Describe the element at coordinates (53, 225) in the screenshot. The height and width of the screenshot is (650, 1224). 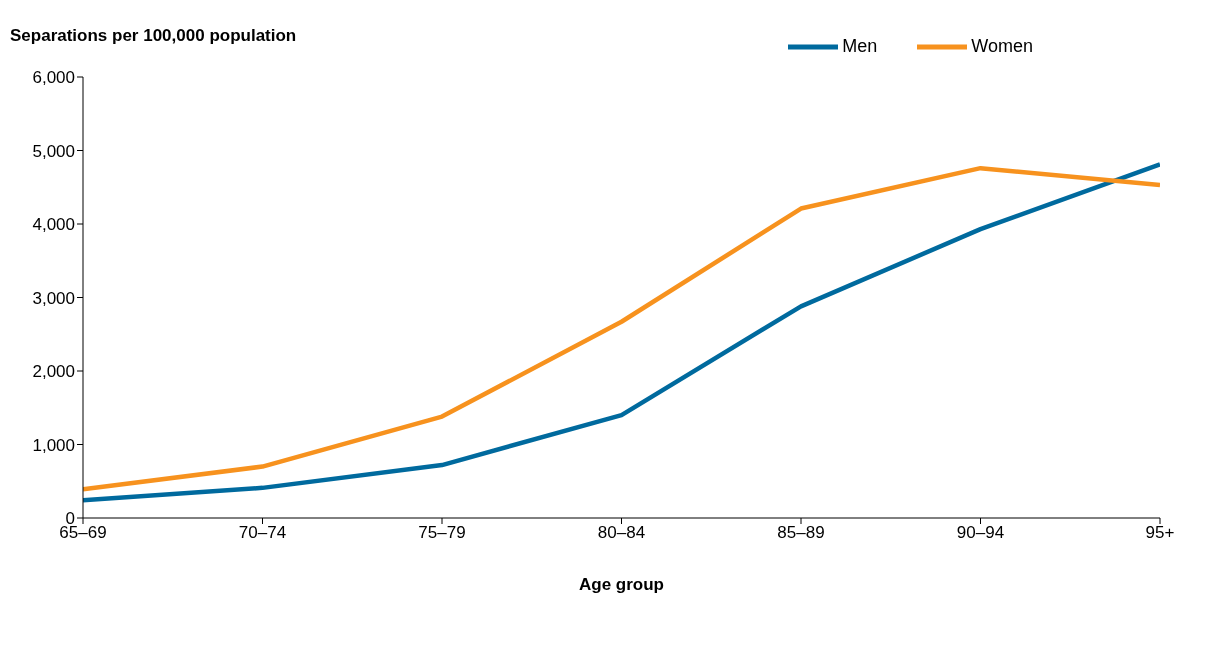
I see `y-tick-label: 4,000` at that location.